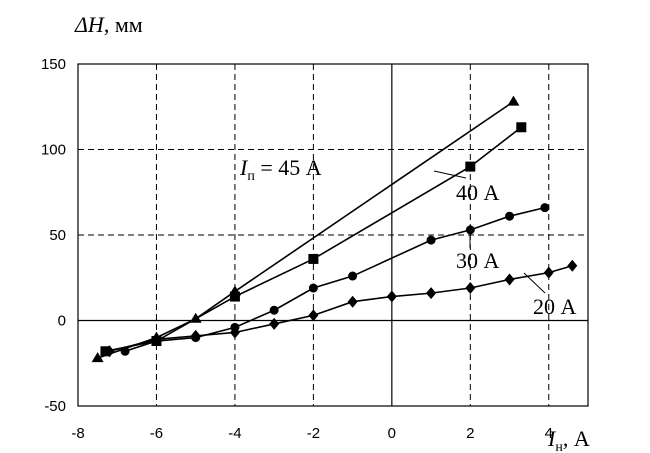 This screenshot has height=453, width=650. I want to click on x-tick-label: 4, so click(549, 433).